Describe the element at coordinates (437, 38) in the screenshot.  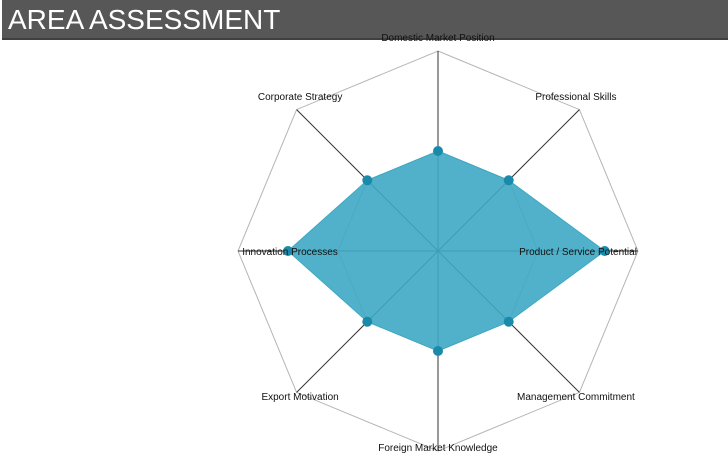
I see `axis-label-1: Domestic Market Position` at that location.